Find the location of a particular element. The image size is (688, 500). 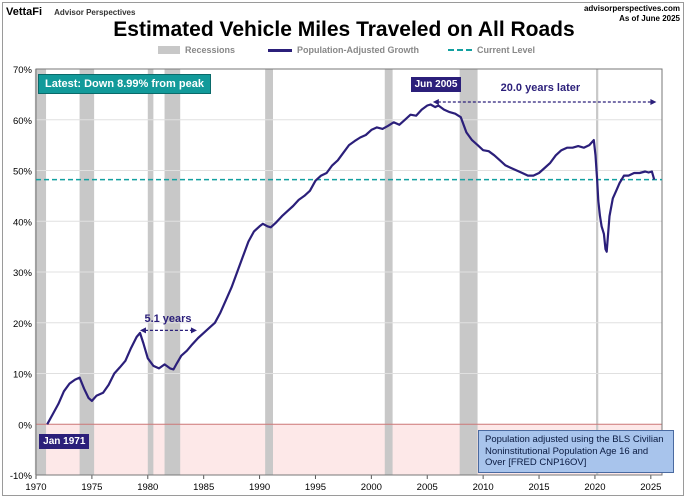

legend-item-current-level: Current Level is located at coordinates (491, 50).